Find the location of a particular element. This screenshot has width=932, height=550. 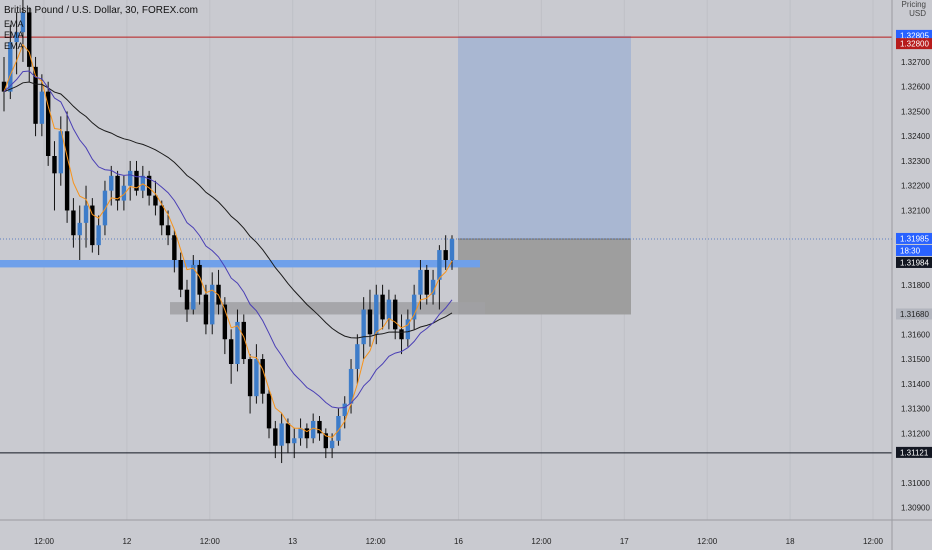

price-axis-tick-label: 1.31800 is located at coordinates (915, 285).